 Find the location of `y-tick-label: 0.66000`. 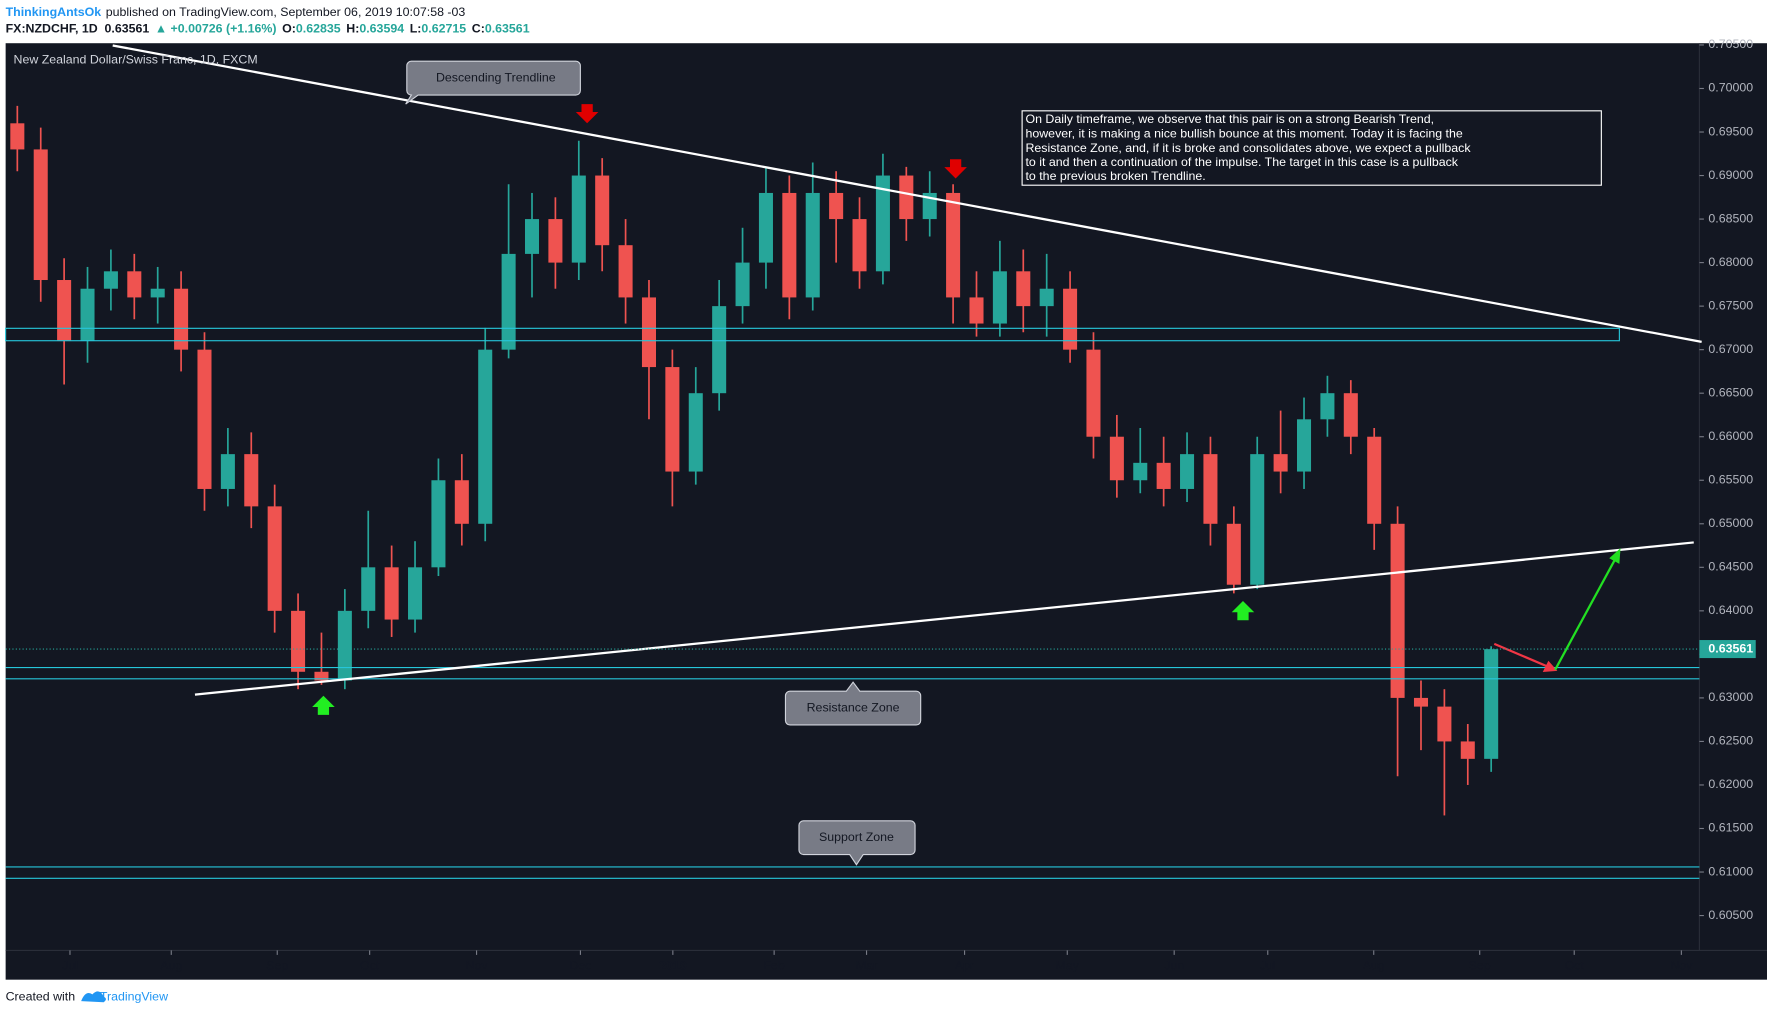

y-tick-label: 0.66000 is located at coordinates (1730, 436).